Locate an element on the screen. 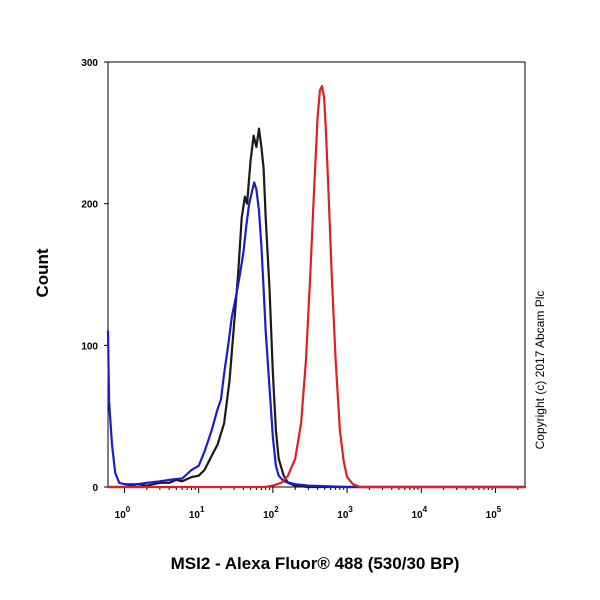 The height and width of the screenshot is (600, 600). y-tick-label: 200 is located at coordinates (89, 205).